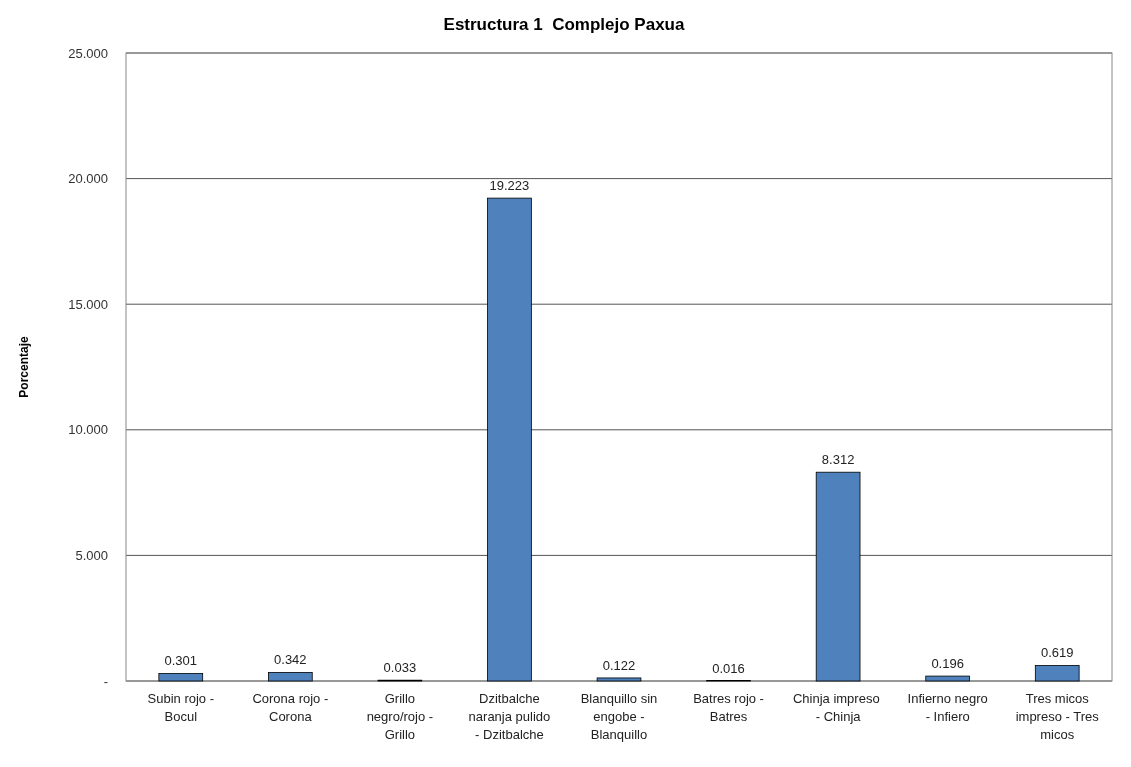 The height and width of the screenshot is (767, 1131). Describe the element at coordinates (88, 179) in the screenshot. I see `y-tick-label: 20.000` at that location.